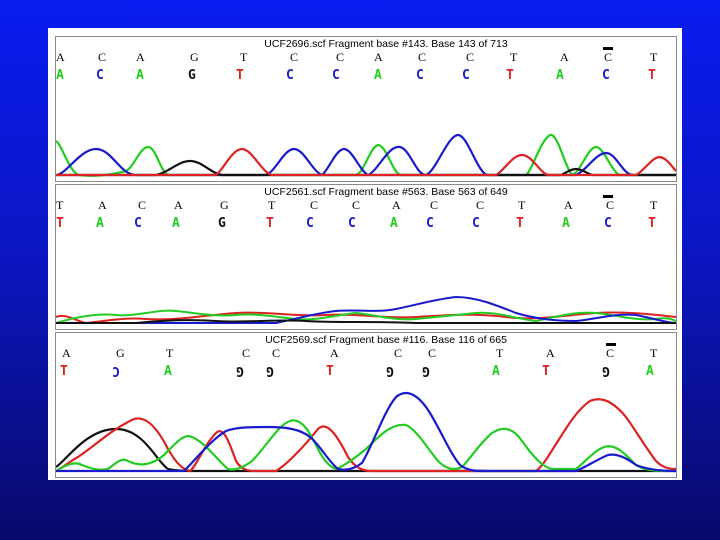 The height and width of the screenshot is (540, 720). Describe the element at coordinates (357, 57) in the screenshot. I see `base-calls-1: A C A G T C C A C C T A C T` at that location.